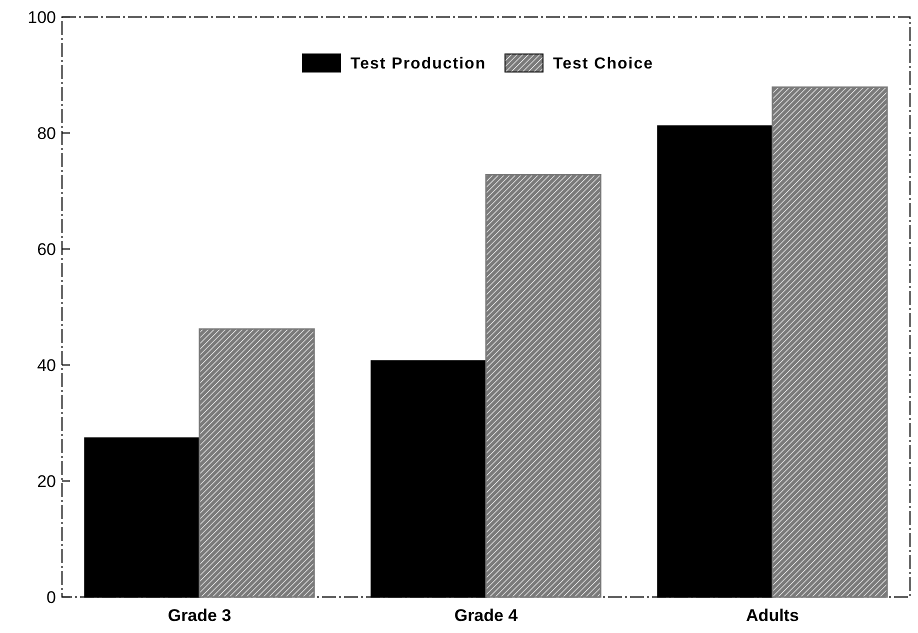 This screenshot has height=633, width=918. What do you see at coordinates (46, 249) in the screenshot?
I see `y-tick-label: 60` at bounding box center [46, 249].